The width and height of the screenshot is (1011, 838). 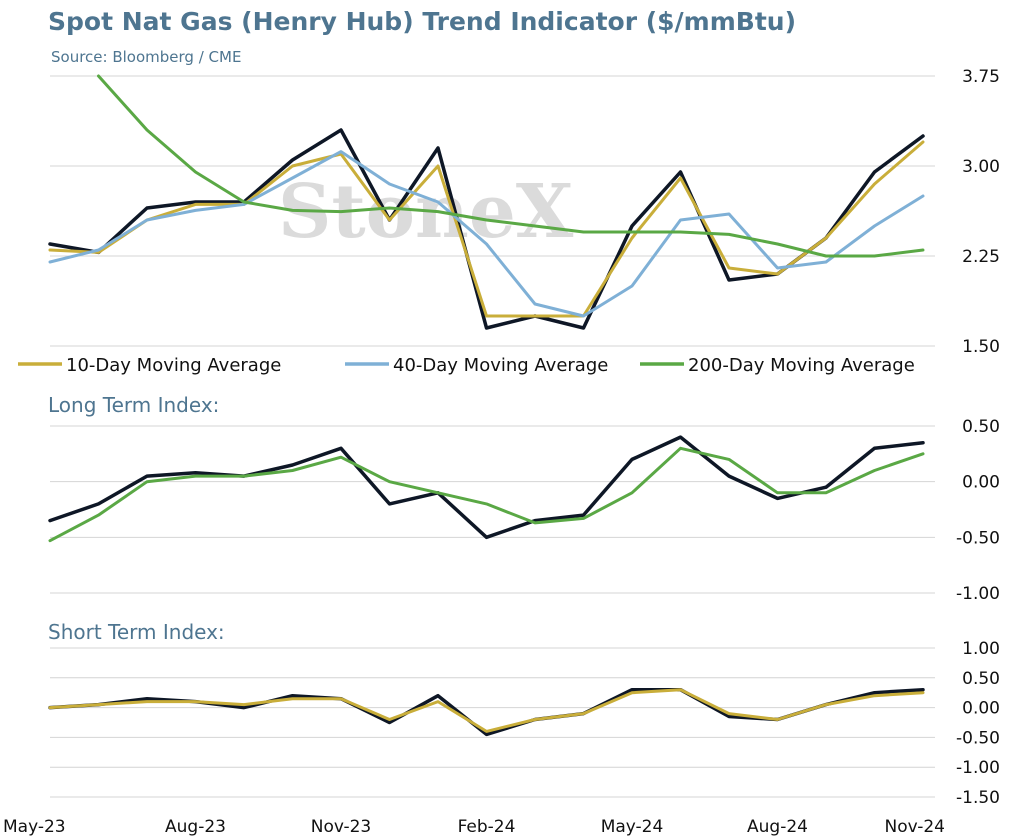 What do you see at coordinates (500, 365) in the screenshot?
I see `legend-label: 40-Day Moving Average` at bounding box center [500, 365].